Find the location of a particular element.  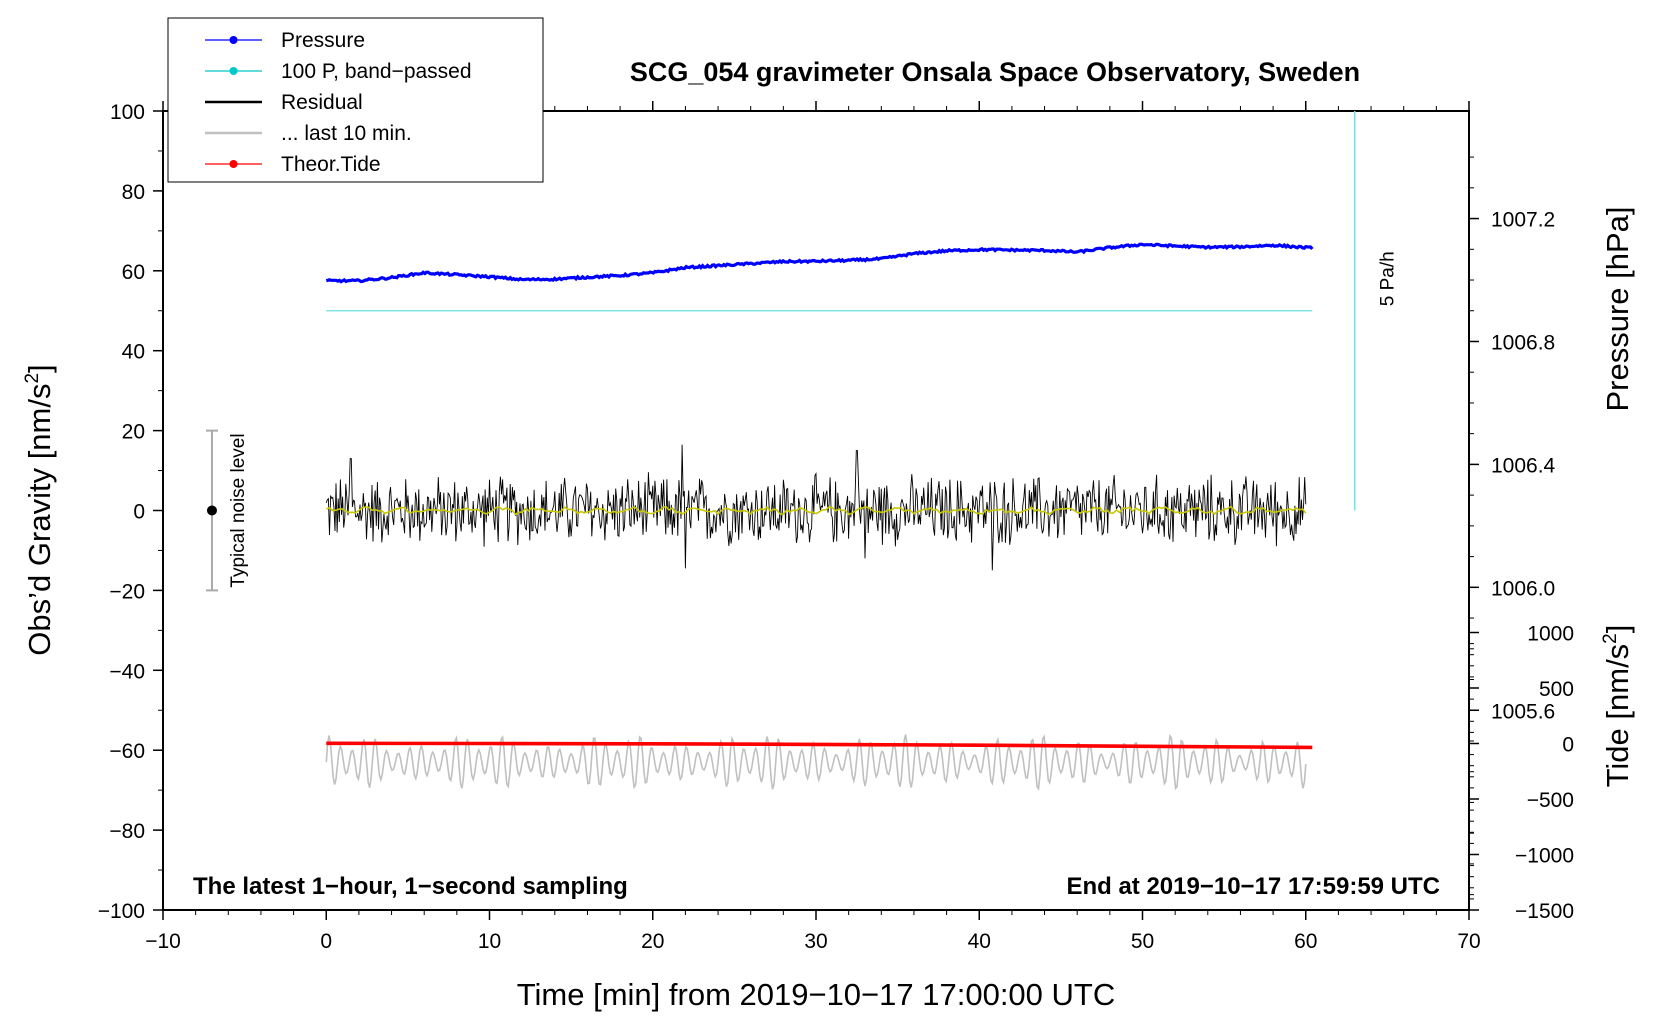

x-tick-label: −10 is located at coordinates (163, 941).